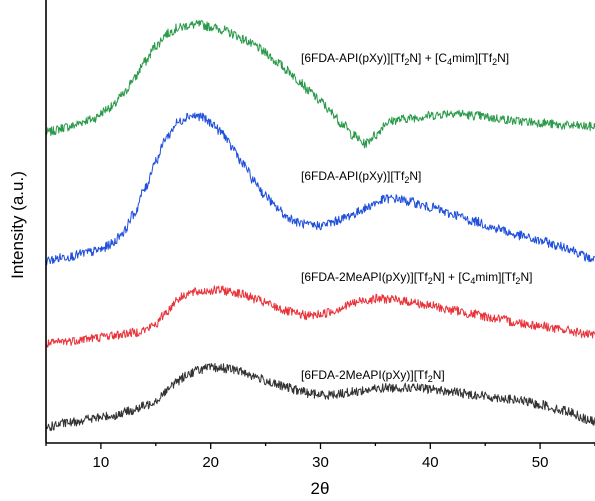 The height and width of the screenshot is (501, 595). I want to click on series-1-label: [6FDA-API(pXy)][Tf2N] + [C4mim][Tf2N], so click(405, 59).